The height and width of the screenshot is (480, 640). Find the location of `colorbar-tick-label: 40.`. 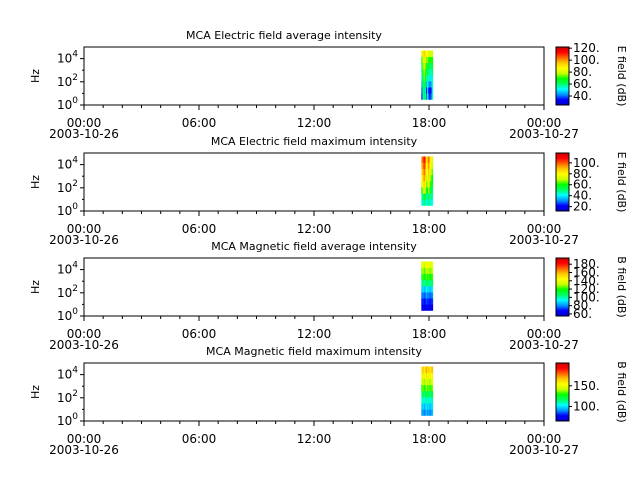

colorbar-tick-label: 40. is located at coordinates (582, 196).